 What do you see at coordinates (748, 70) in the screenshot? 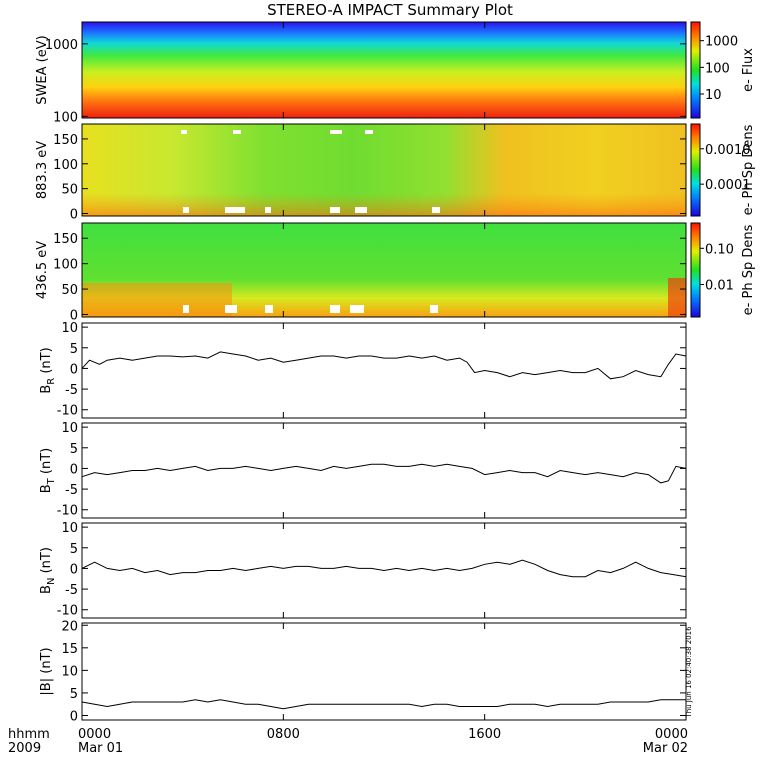
I see `colorbar-label: e- Flux` at bounding box center [748, 70].